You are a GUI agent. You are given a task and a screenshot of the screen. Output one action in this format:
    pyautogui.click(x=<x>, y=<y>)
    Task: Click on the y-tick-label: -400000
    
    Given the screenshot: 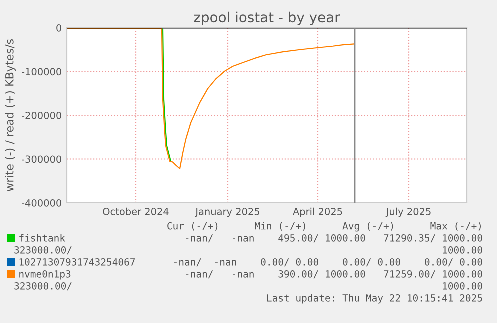 What is the action you would take?
    pyautogui.click(x=42, y=203)
    